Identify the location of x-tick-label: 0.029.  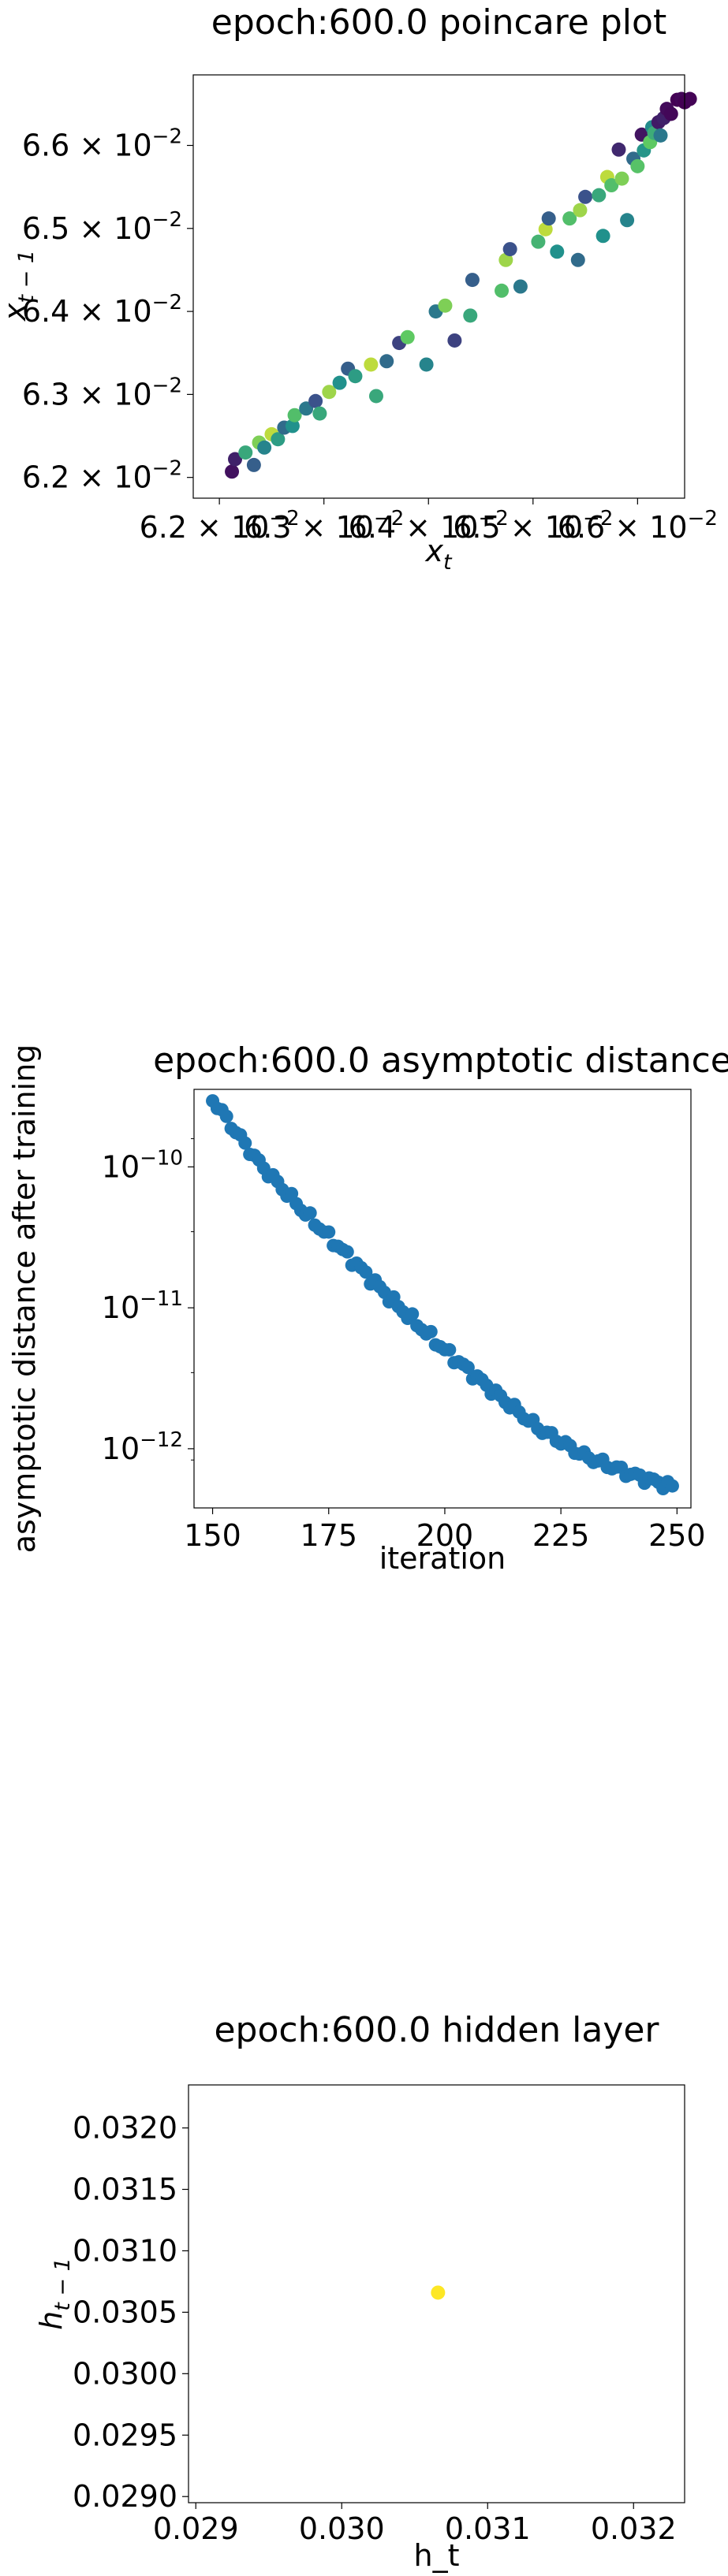
(196, 2528).